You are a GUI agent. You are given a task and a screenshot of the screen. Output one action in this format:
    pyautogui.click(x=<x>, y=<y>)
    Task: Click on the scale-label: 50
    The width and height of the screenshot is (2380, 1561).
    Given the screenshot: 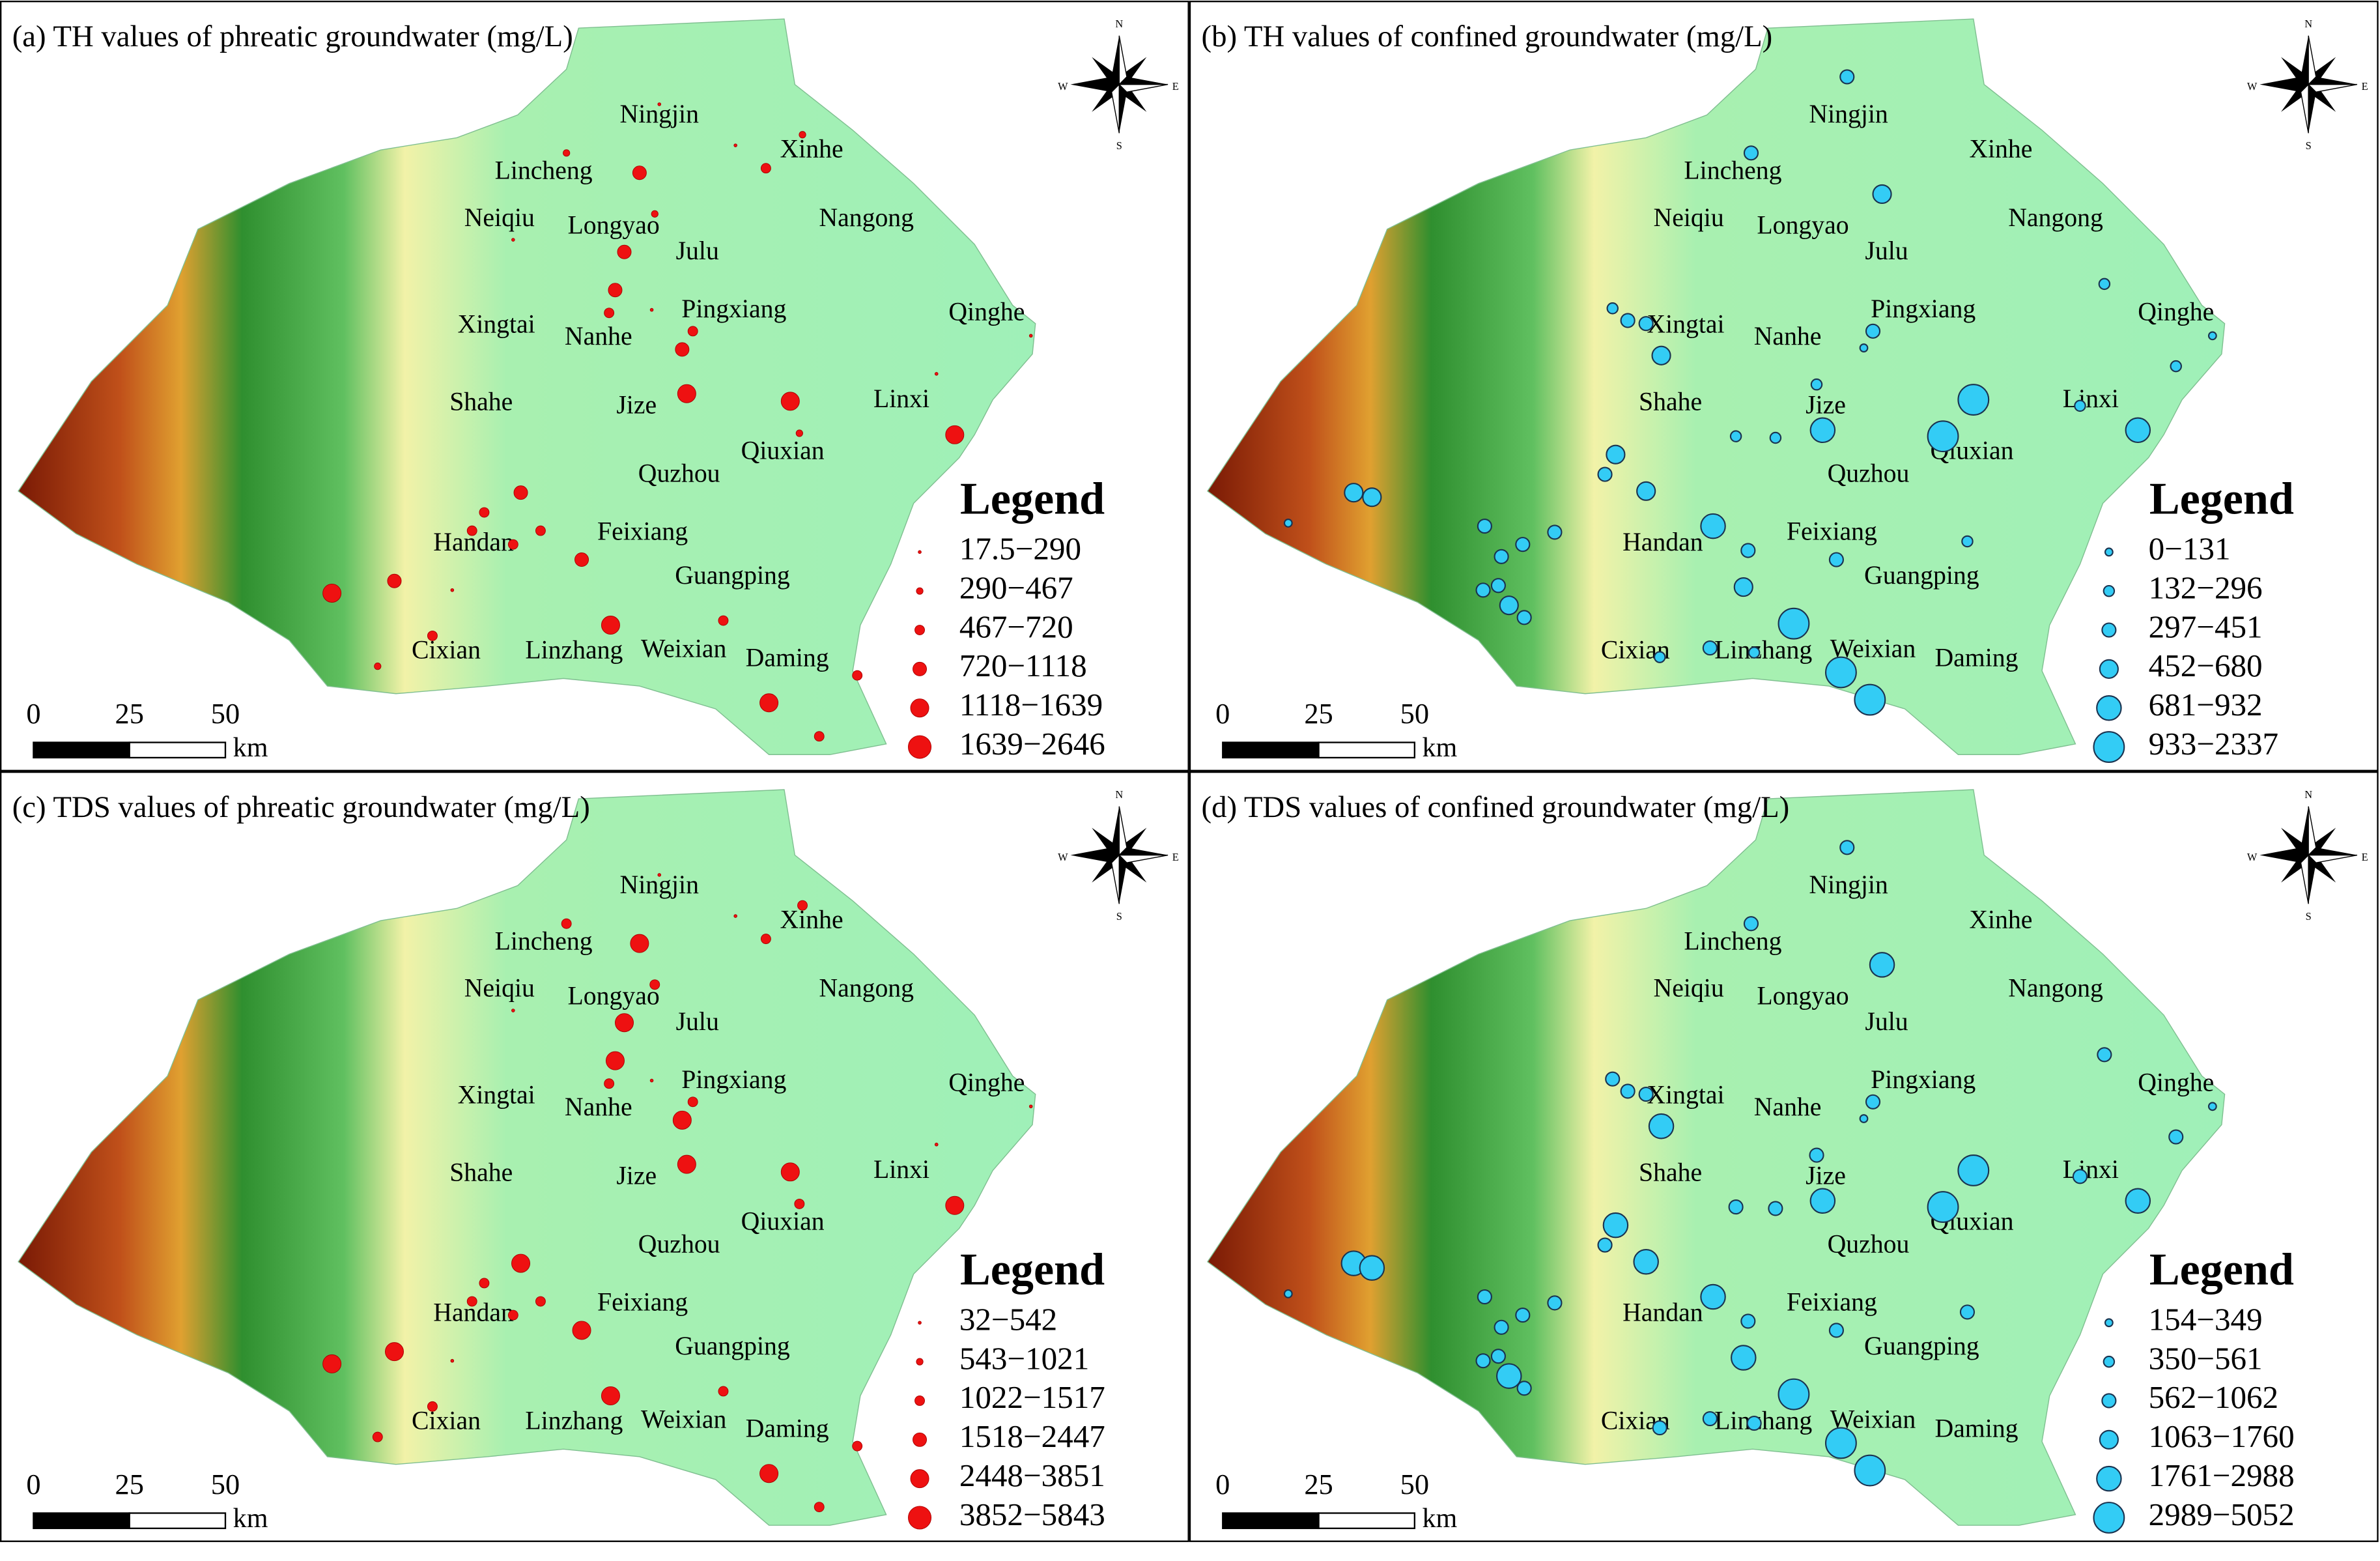 What is the action you would take?
    pyautogui.click(x=225, y=1484)
    